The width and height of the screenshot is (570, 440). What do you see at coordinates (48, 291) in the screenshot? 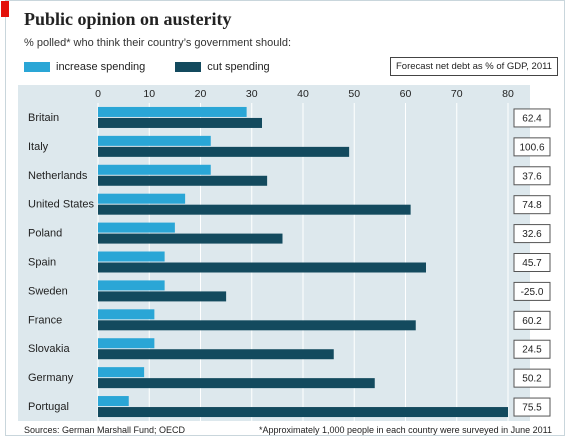
I see `category-label: Sweden` at bounding box center [48, 291].